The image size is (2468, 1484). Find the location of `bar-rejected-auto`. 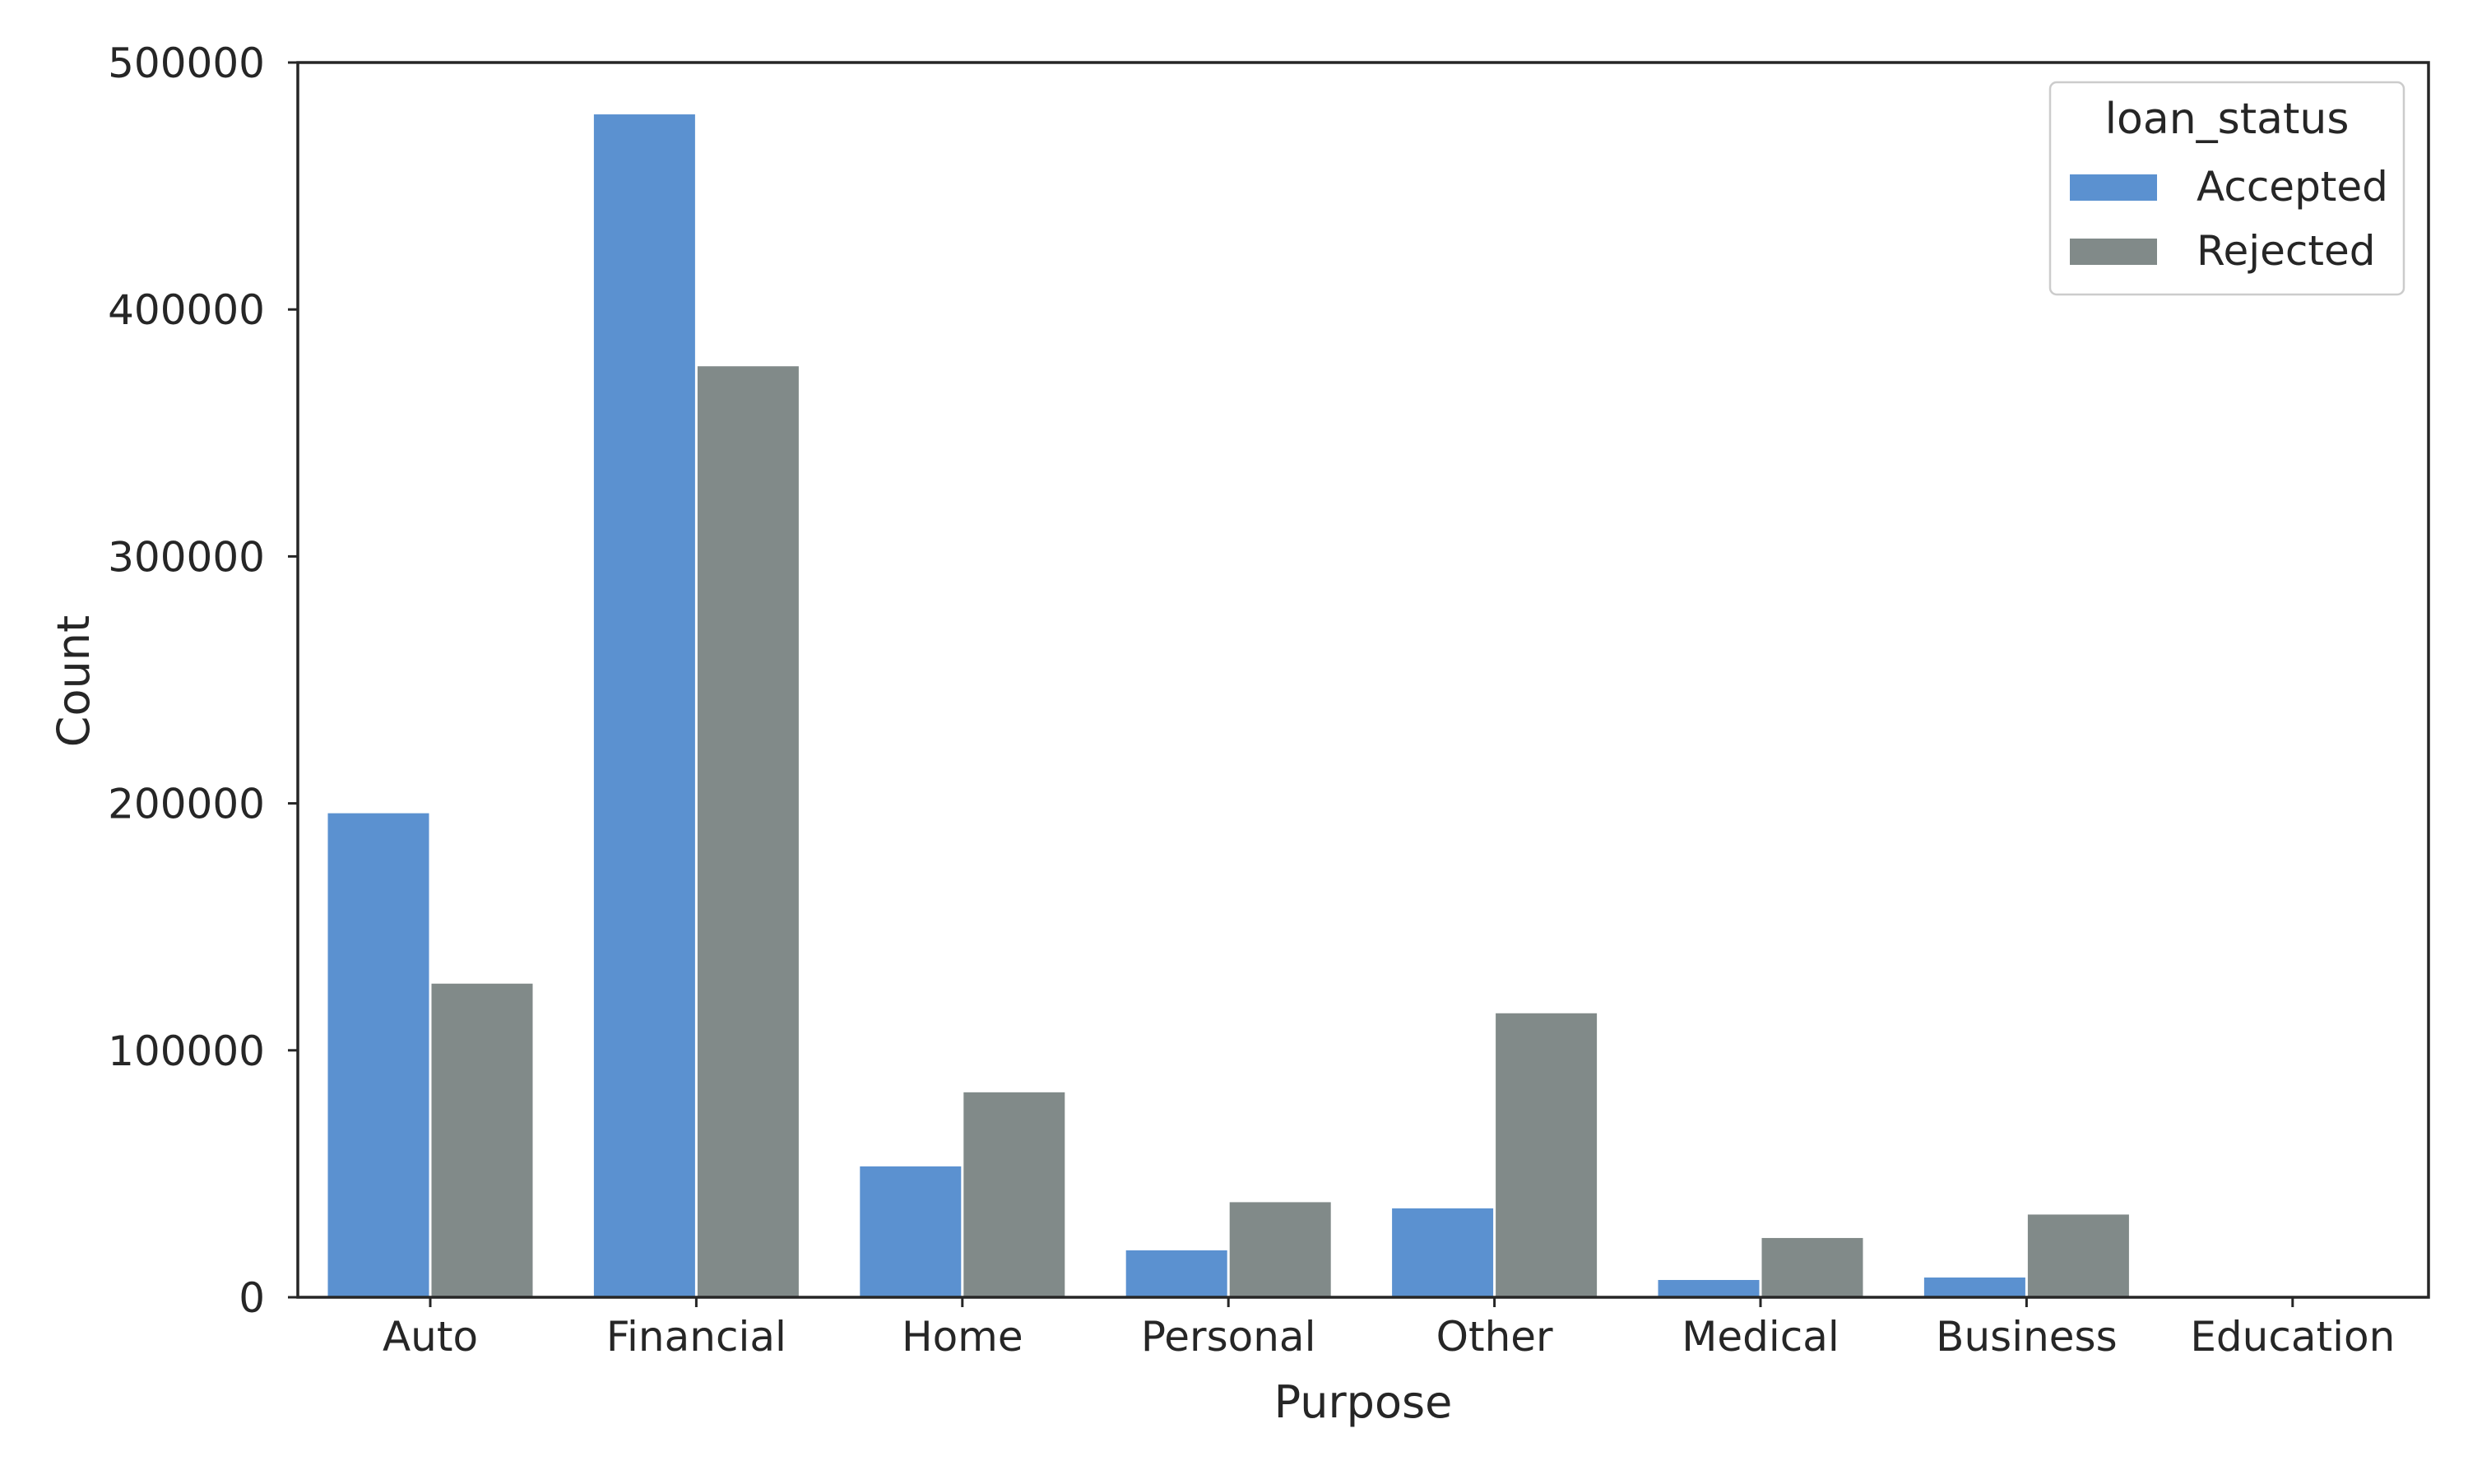

bar-rejected-auto is located at coordinates (482, 1140).